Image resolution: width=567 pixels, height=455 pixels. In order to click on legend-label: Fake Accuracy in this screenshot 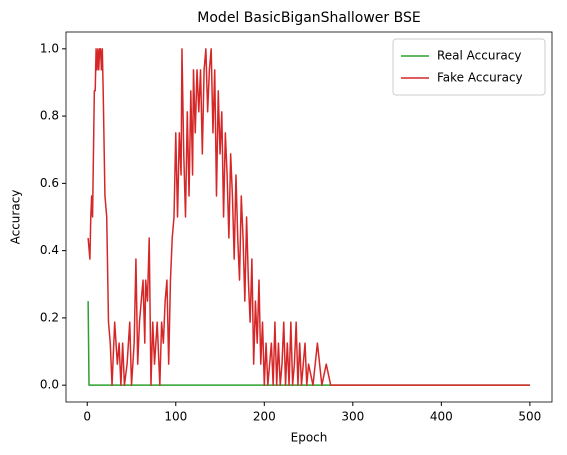, I will do `click(480, 78)`.